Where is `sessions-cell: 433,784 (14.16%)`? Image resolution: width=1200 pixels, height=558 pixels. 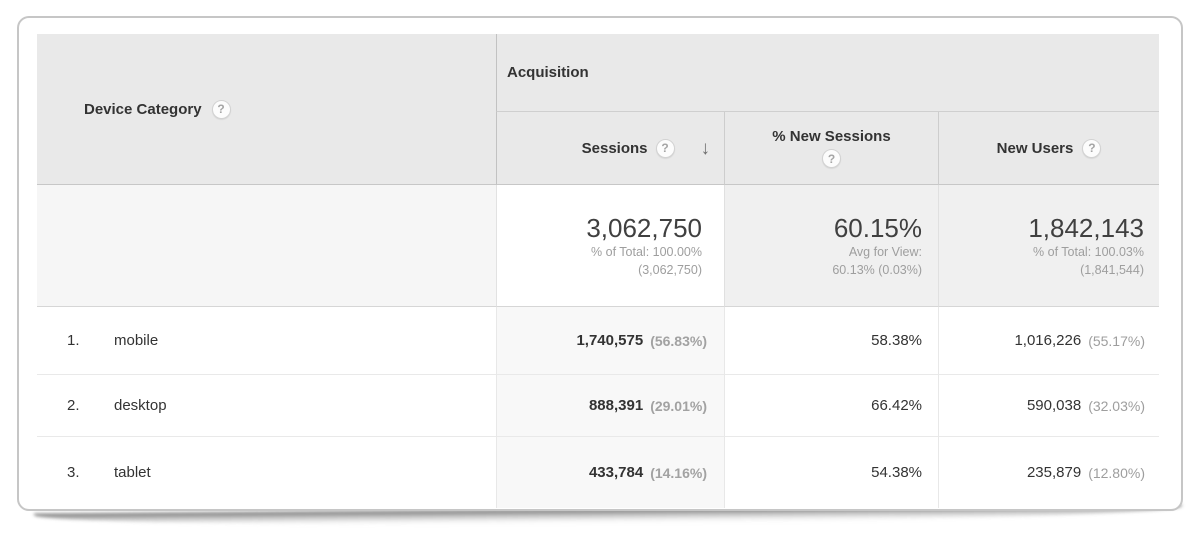
sessions-cell: 433,784 (14.16%) is located at coordinates (610, 472).